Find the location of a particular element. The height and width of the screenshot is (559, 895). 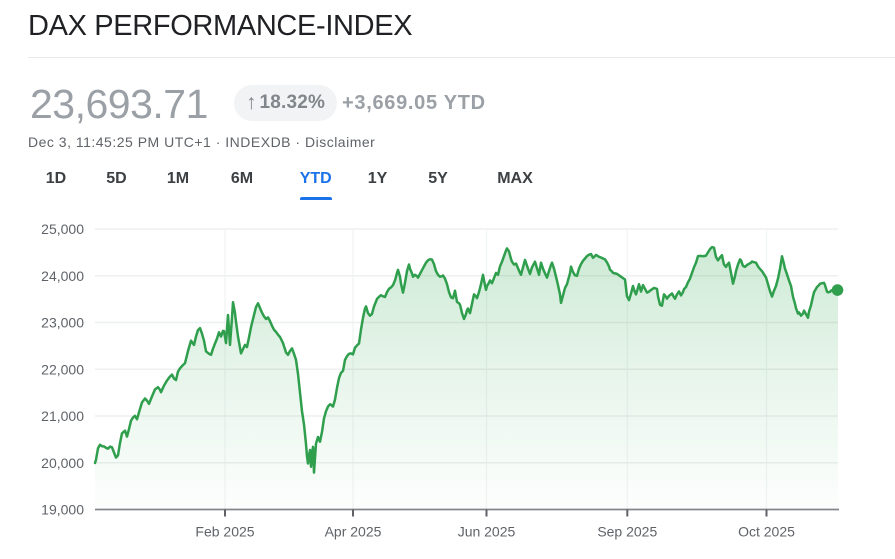

range-tab-5y: 5Y is located at coordinates (438, 178).